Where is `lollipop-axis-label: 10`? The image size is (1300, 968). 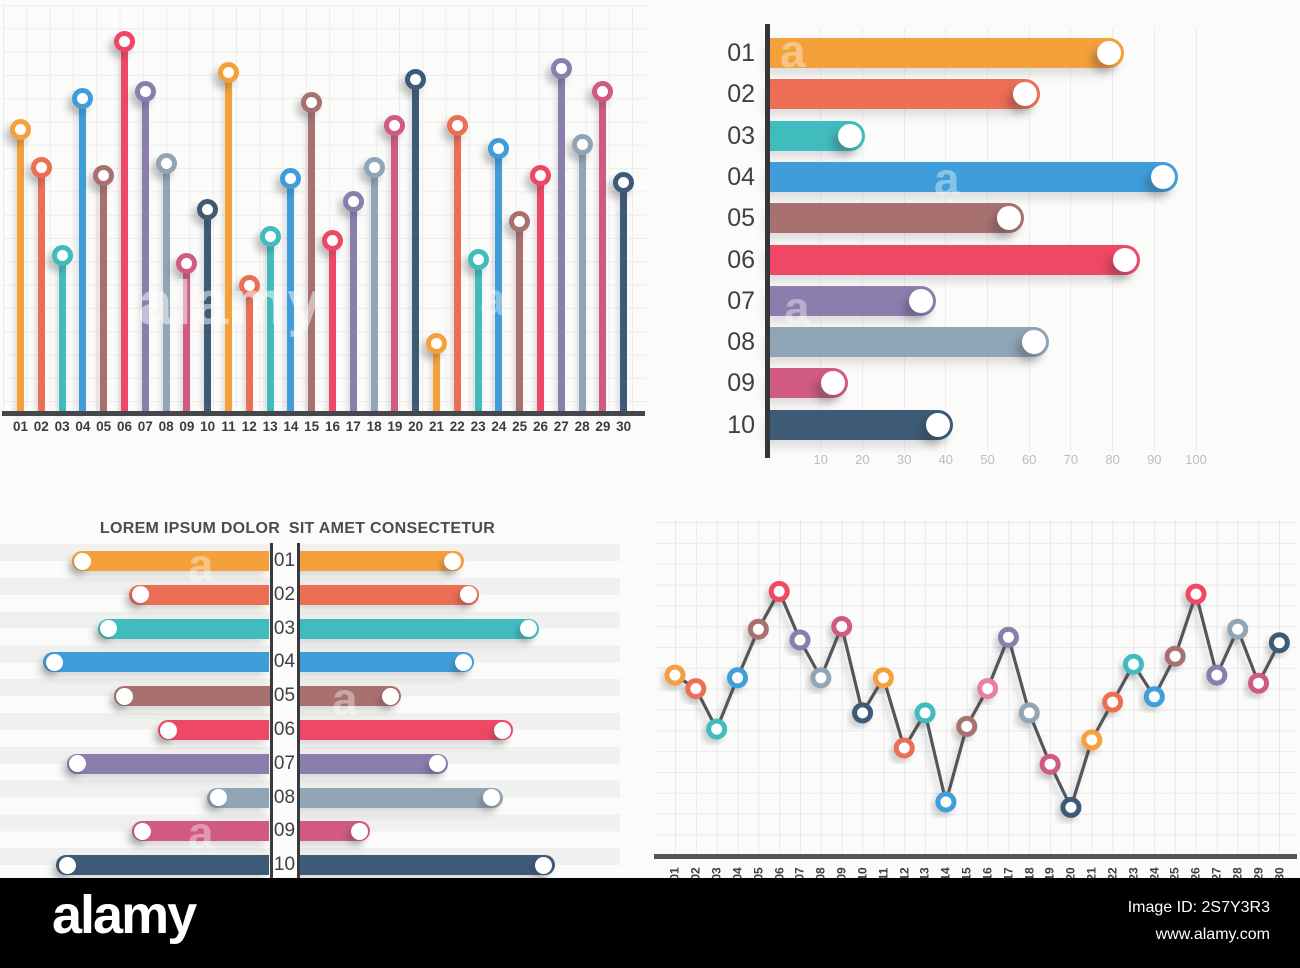
lollipop-axis-label: 10 is located at coordinates (208, 426).